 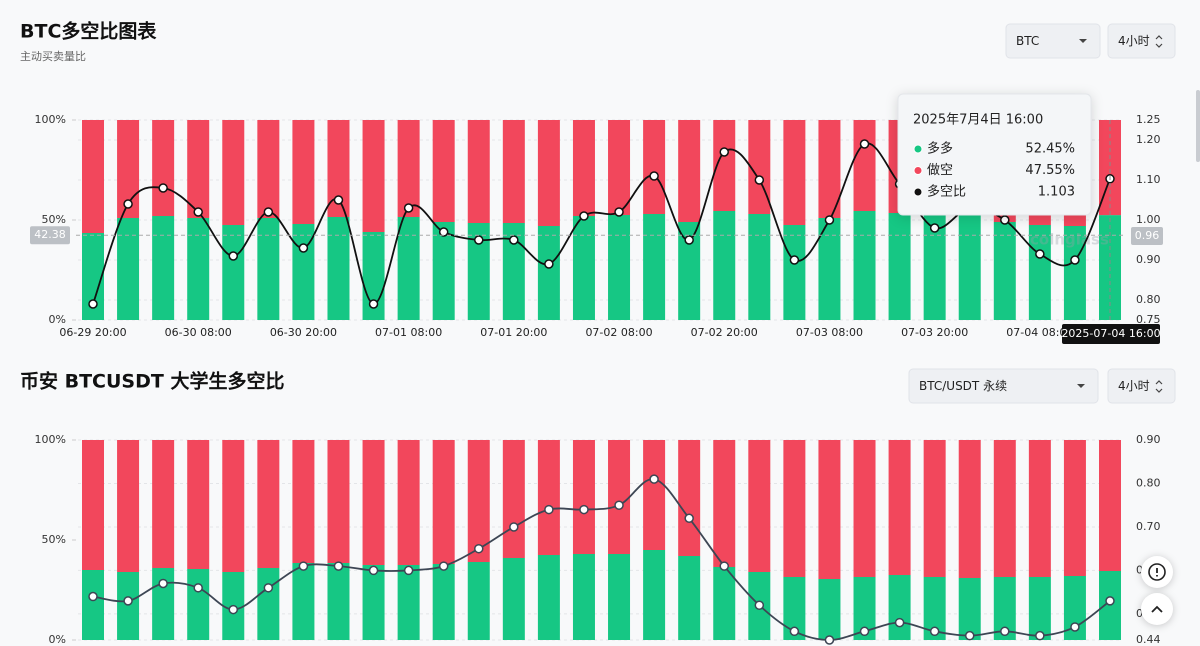 I want to click on feedback-button, so click(x=1157, y=572).